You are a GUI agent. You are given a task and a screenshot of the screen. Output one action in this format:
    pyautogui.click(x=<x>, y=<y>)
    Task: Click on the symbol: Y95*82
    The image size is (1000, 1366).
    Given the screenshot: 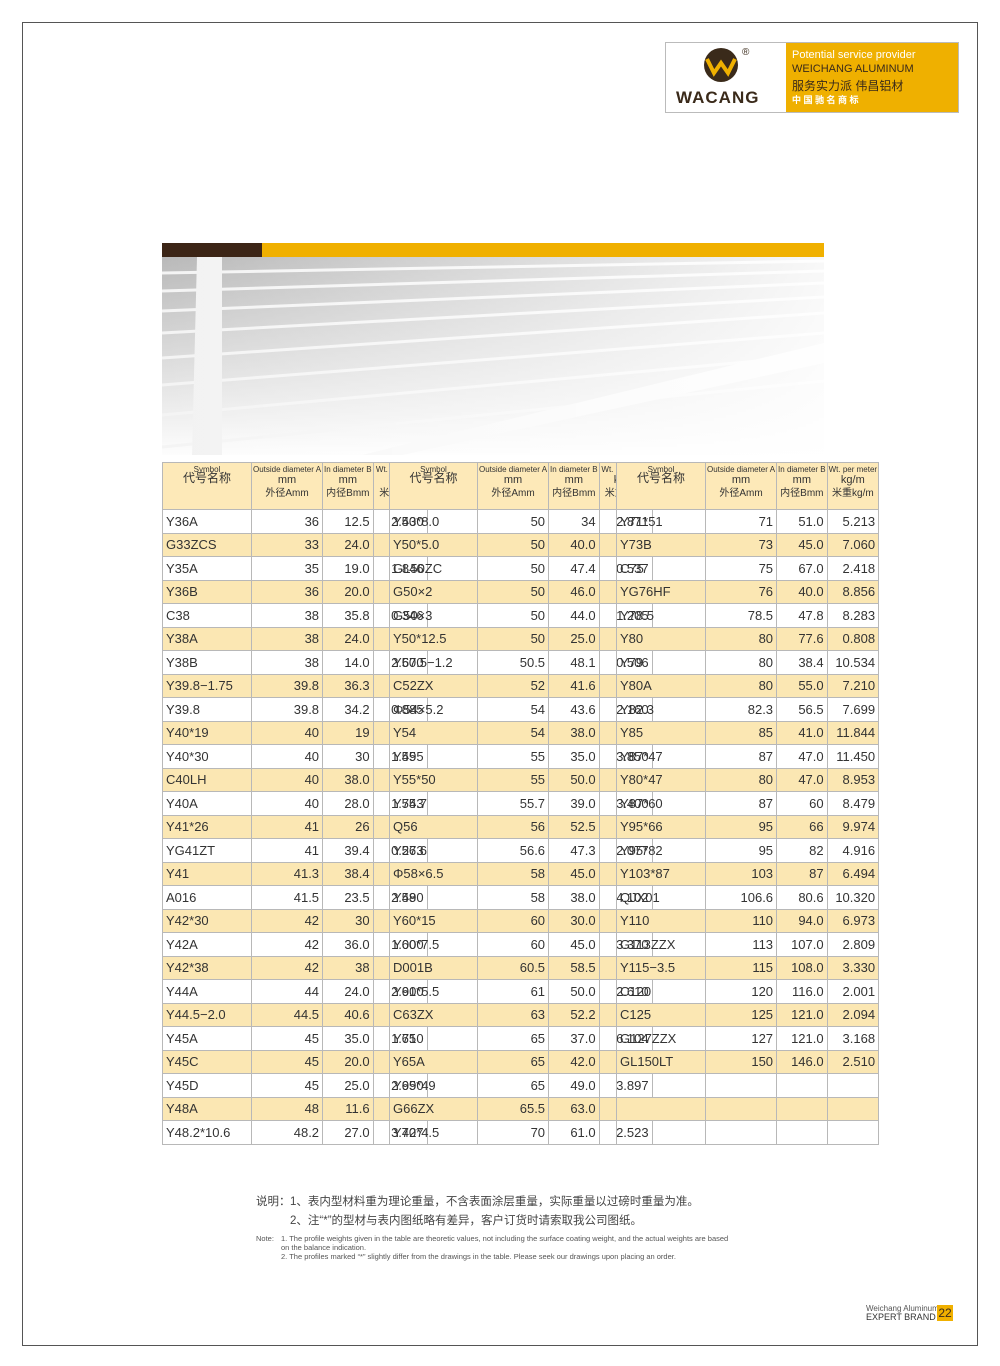 What is the action you would take?
    pyautogui.click(x=661, y=850)
    